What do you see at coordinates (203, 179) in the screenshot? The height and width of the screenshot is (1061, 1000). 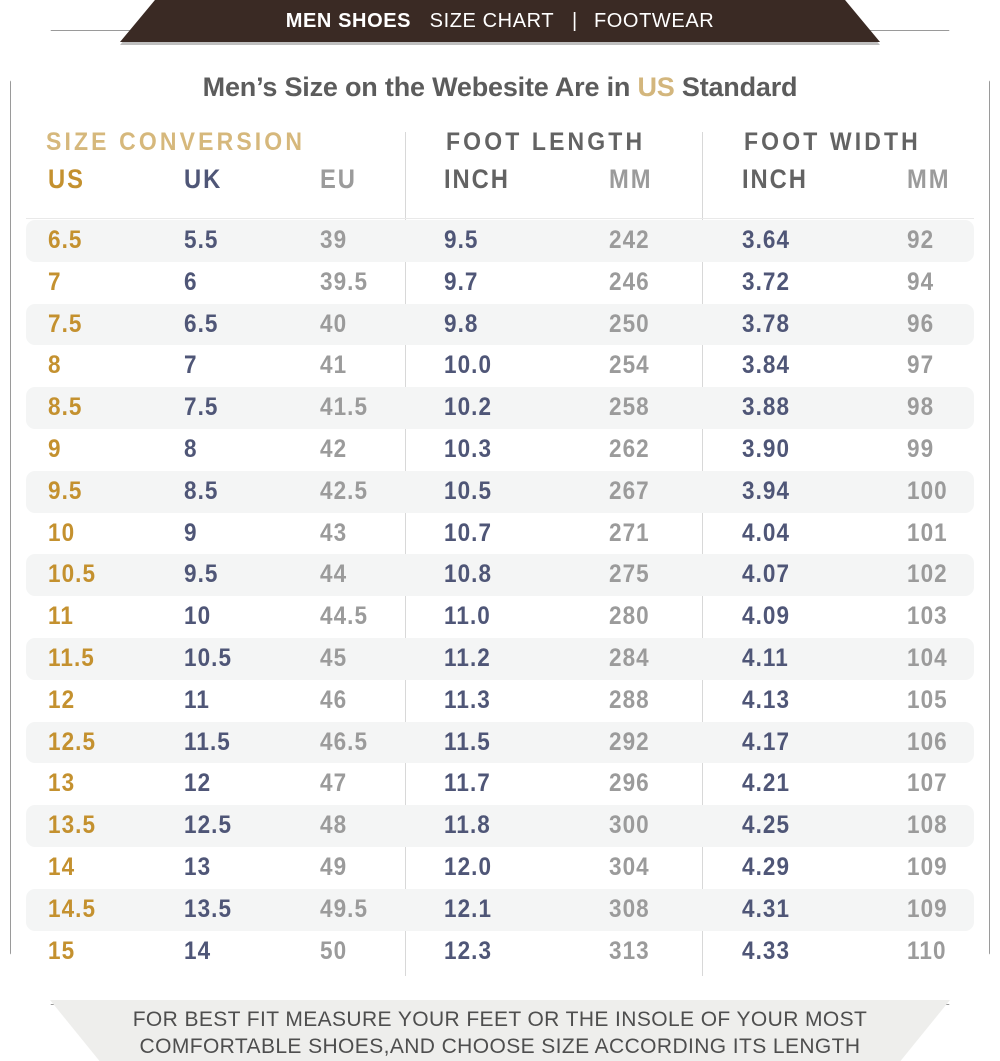 I see `column-header-uk: UK` at bounding box center [203, 179].